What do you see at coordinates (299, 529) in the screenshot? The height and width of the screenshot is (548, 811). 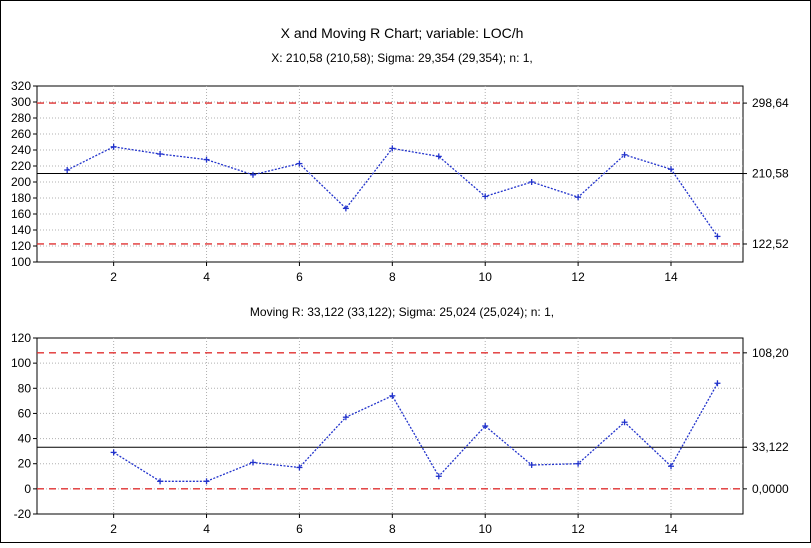 I see `r-chart-x-tick-label: 6` at bounding box center [299, 529].